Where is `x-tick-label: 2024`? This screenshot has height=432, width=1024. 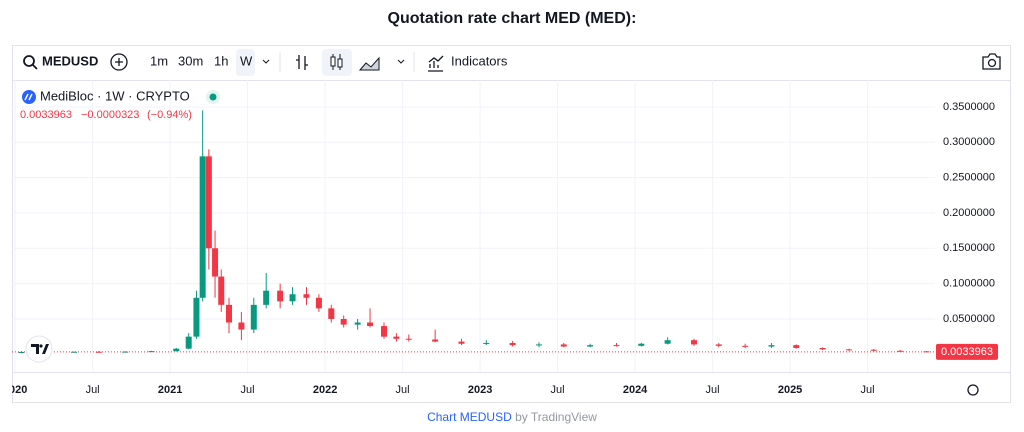
x-tick-label: 2024 is located at coordinates (635, 390).